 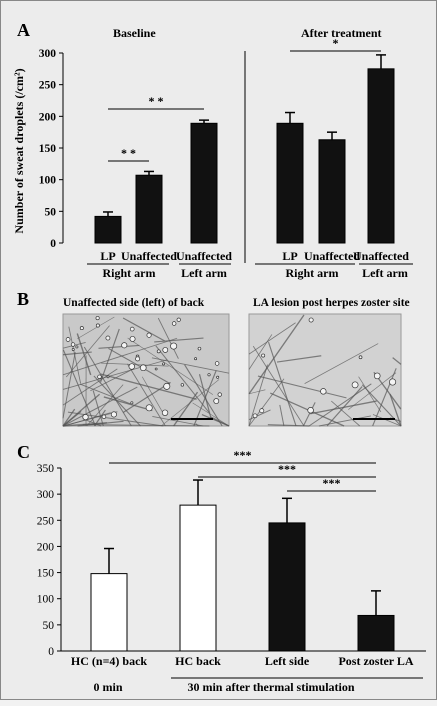 I want to click on micrograph-la-lesion, so click(x=325, y=370).